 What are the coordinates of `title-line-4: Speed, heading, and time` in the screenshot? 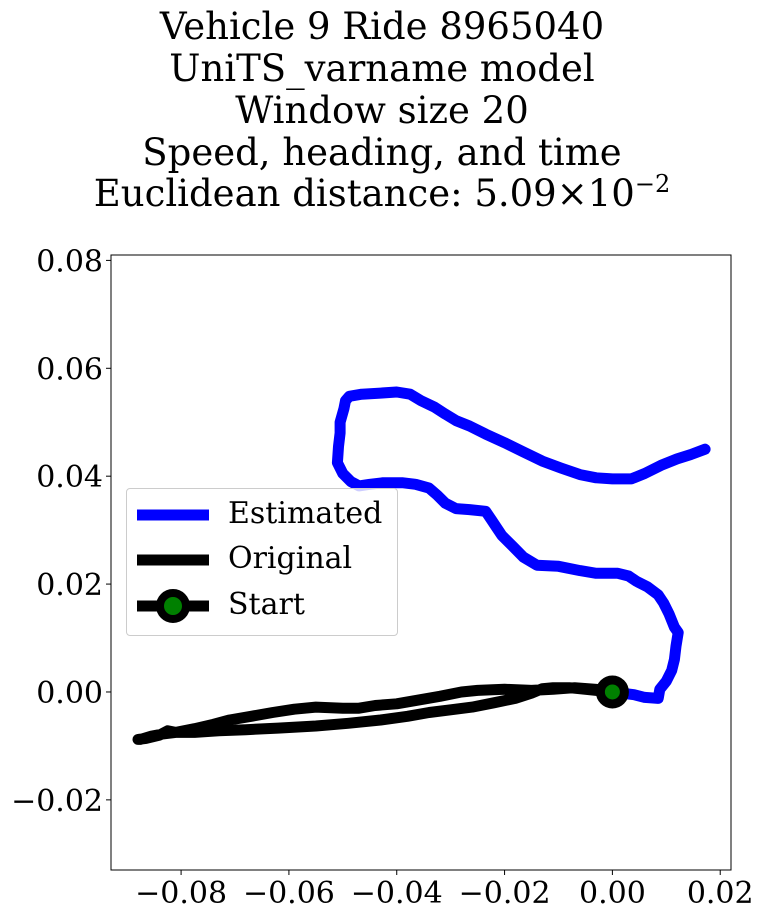 It's located at (382, 152).